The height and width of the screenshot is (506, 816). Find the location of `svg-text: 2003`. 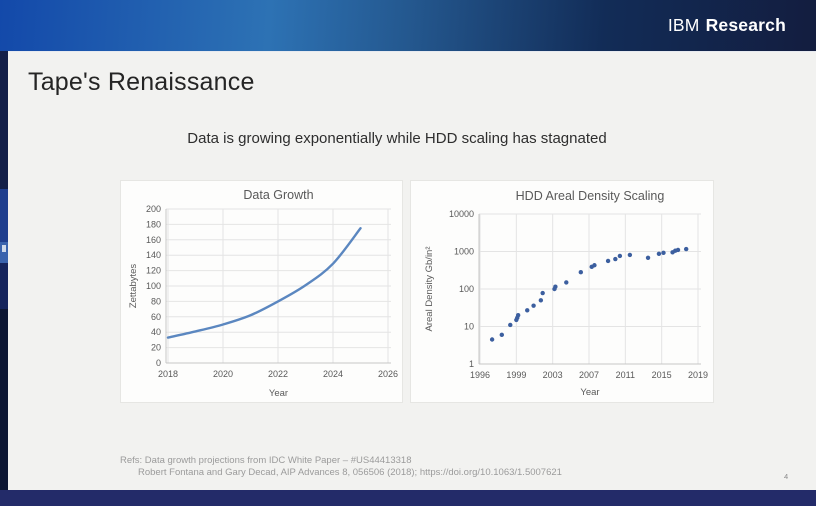

svg-text: 2003 is located at coordinates (553, 375).